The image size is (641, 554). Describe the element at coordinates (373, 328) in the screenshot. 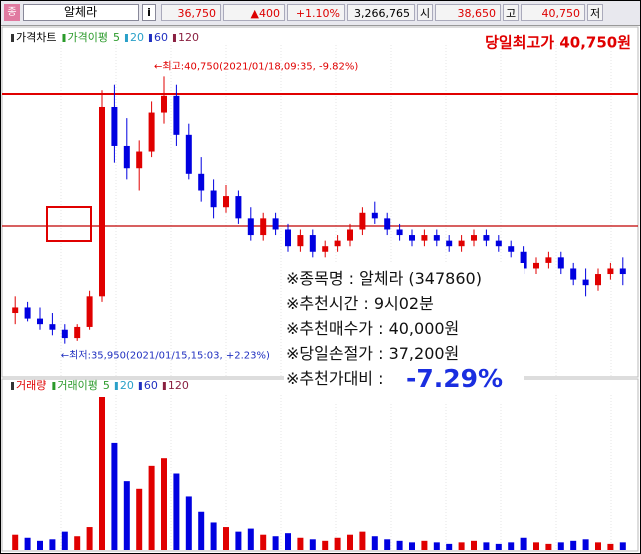

I see `info-line: ※추천매수가 : 40,000원` at that location.